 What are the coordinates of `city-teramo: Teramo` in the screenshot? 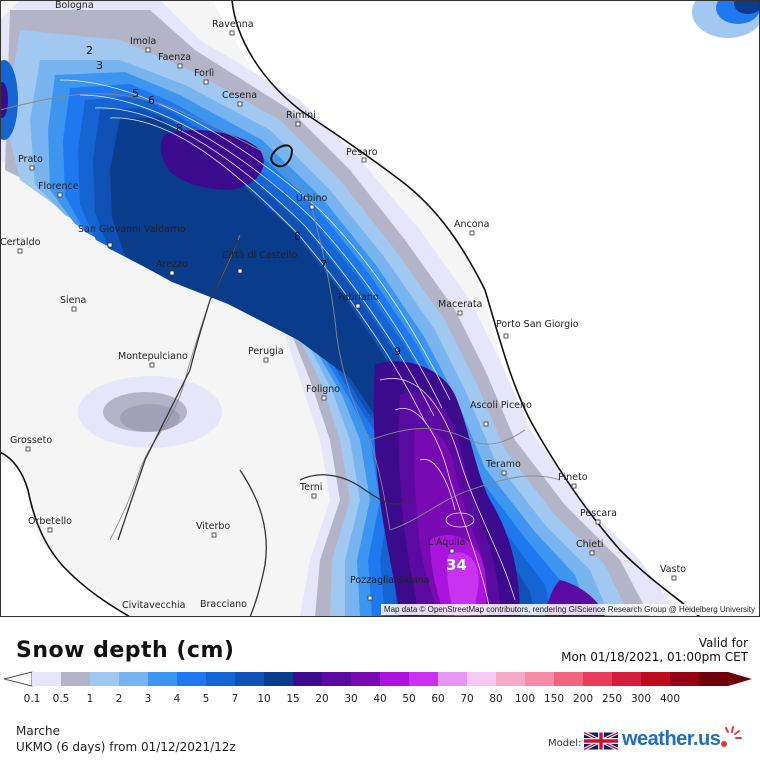 It's located at (503, 467).